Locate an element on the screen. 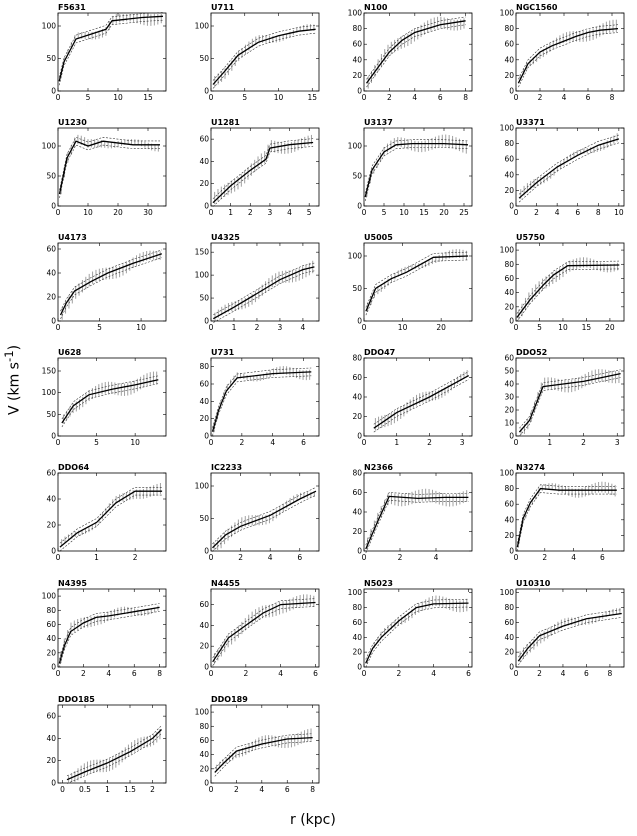 This screenshot has width=637, height=836. panel-title: U1230 is located at coordinates (72, 122).